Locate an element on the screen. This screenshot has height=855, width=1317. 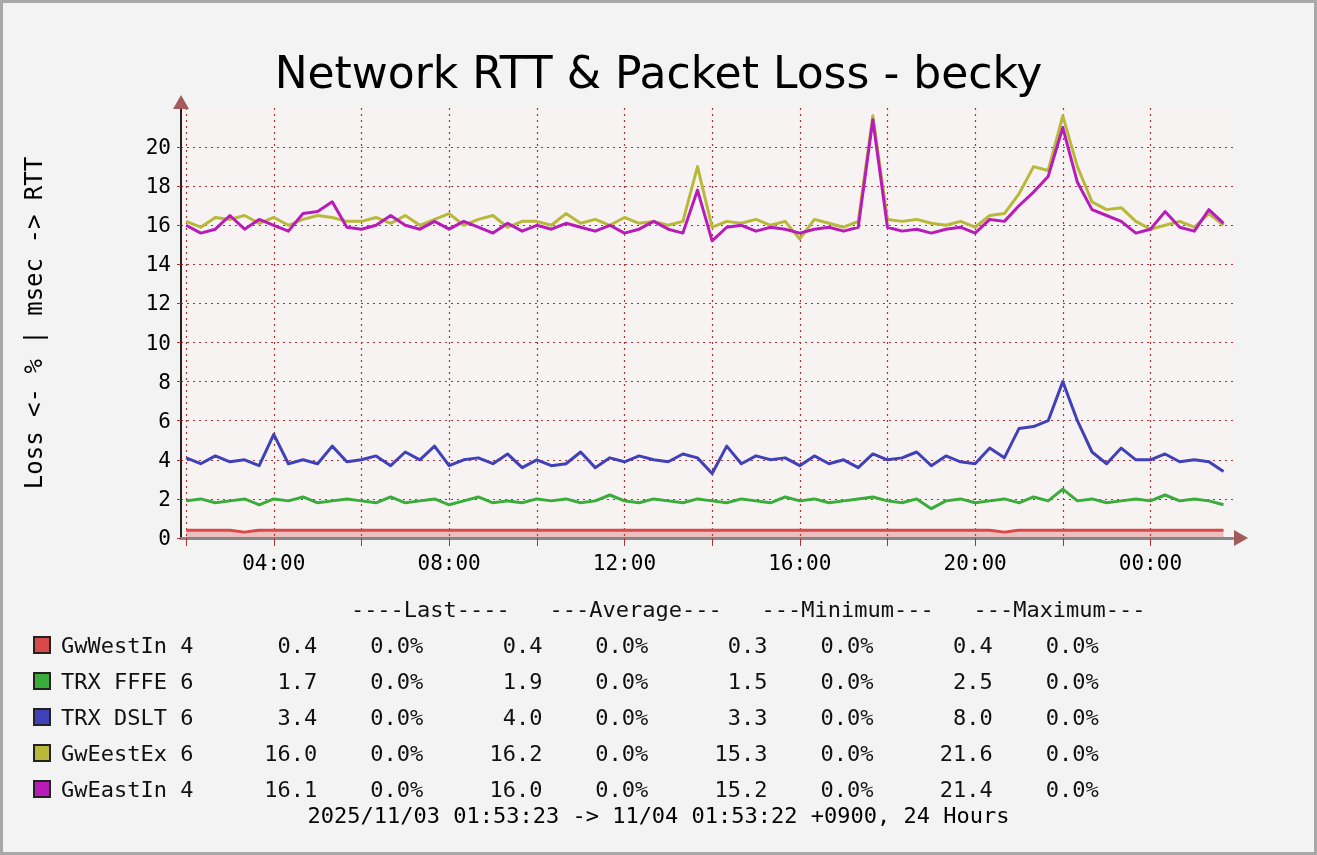
x-tick-label: 04:00 is located at coordinates (274, 562).